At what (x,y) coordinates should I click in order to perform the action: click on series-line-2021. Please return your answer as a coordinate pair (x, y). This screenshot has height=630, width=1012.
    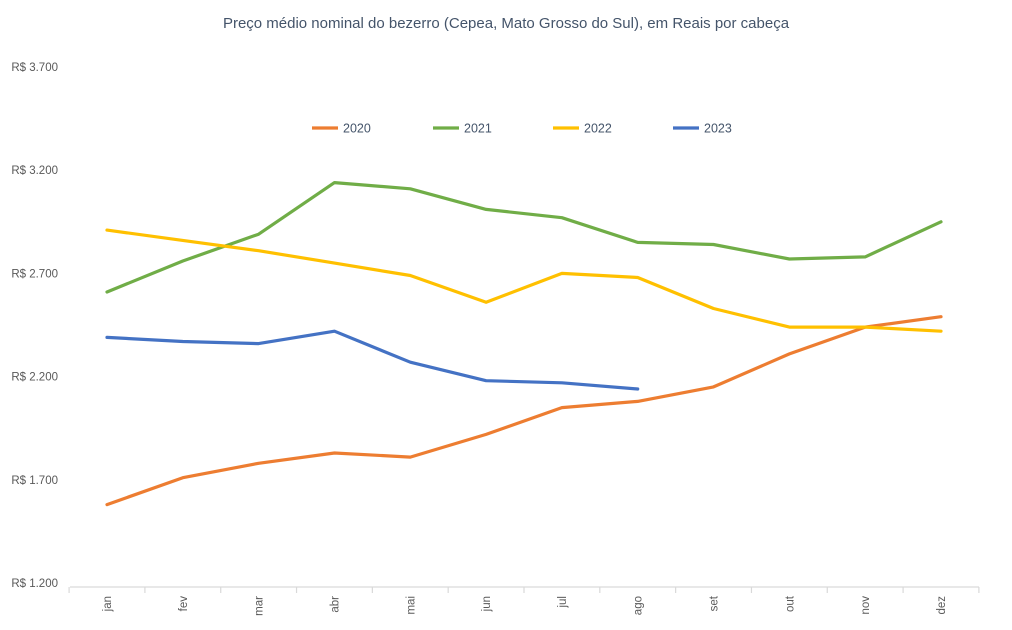
    Looking at the image, I should click on (524, 237).